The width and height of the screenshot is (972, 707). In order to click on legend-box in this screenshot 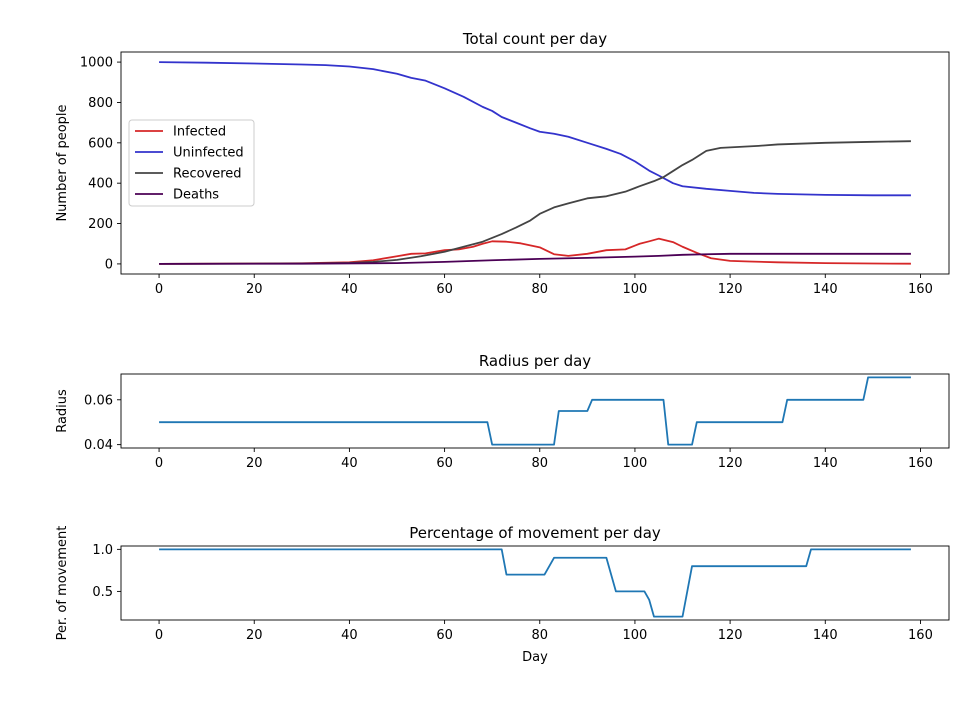, I will do `click(191, 163)`.